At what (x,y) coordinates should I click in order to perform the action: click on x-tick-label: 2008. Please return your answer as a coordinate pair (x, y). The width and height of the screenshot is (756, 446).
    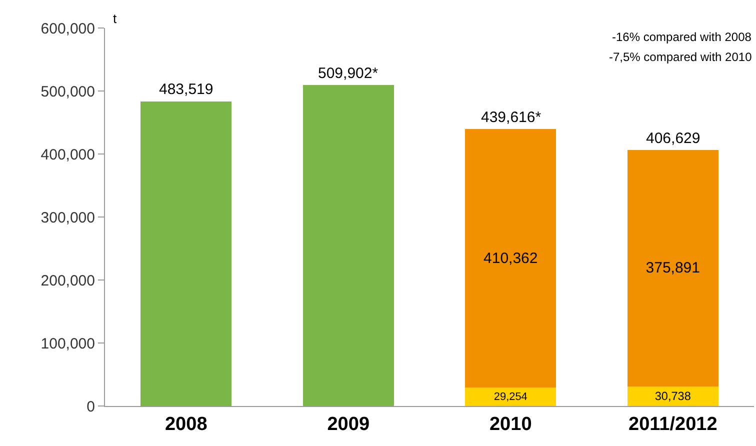
    Looking at the image, I should click on (186, 424).